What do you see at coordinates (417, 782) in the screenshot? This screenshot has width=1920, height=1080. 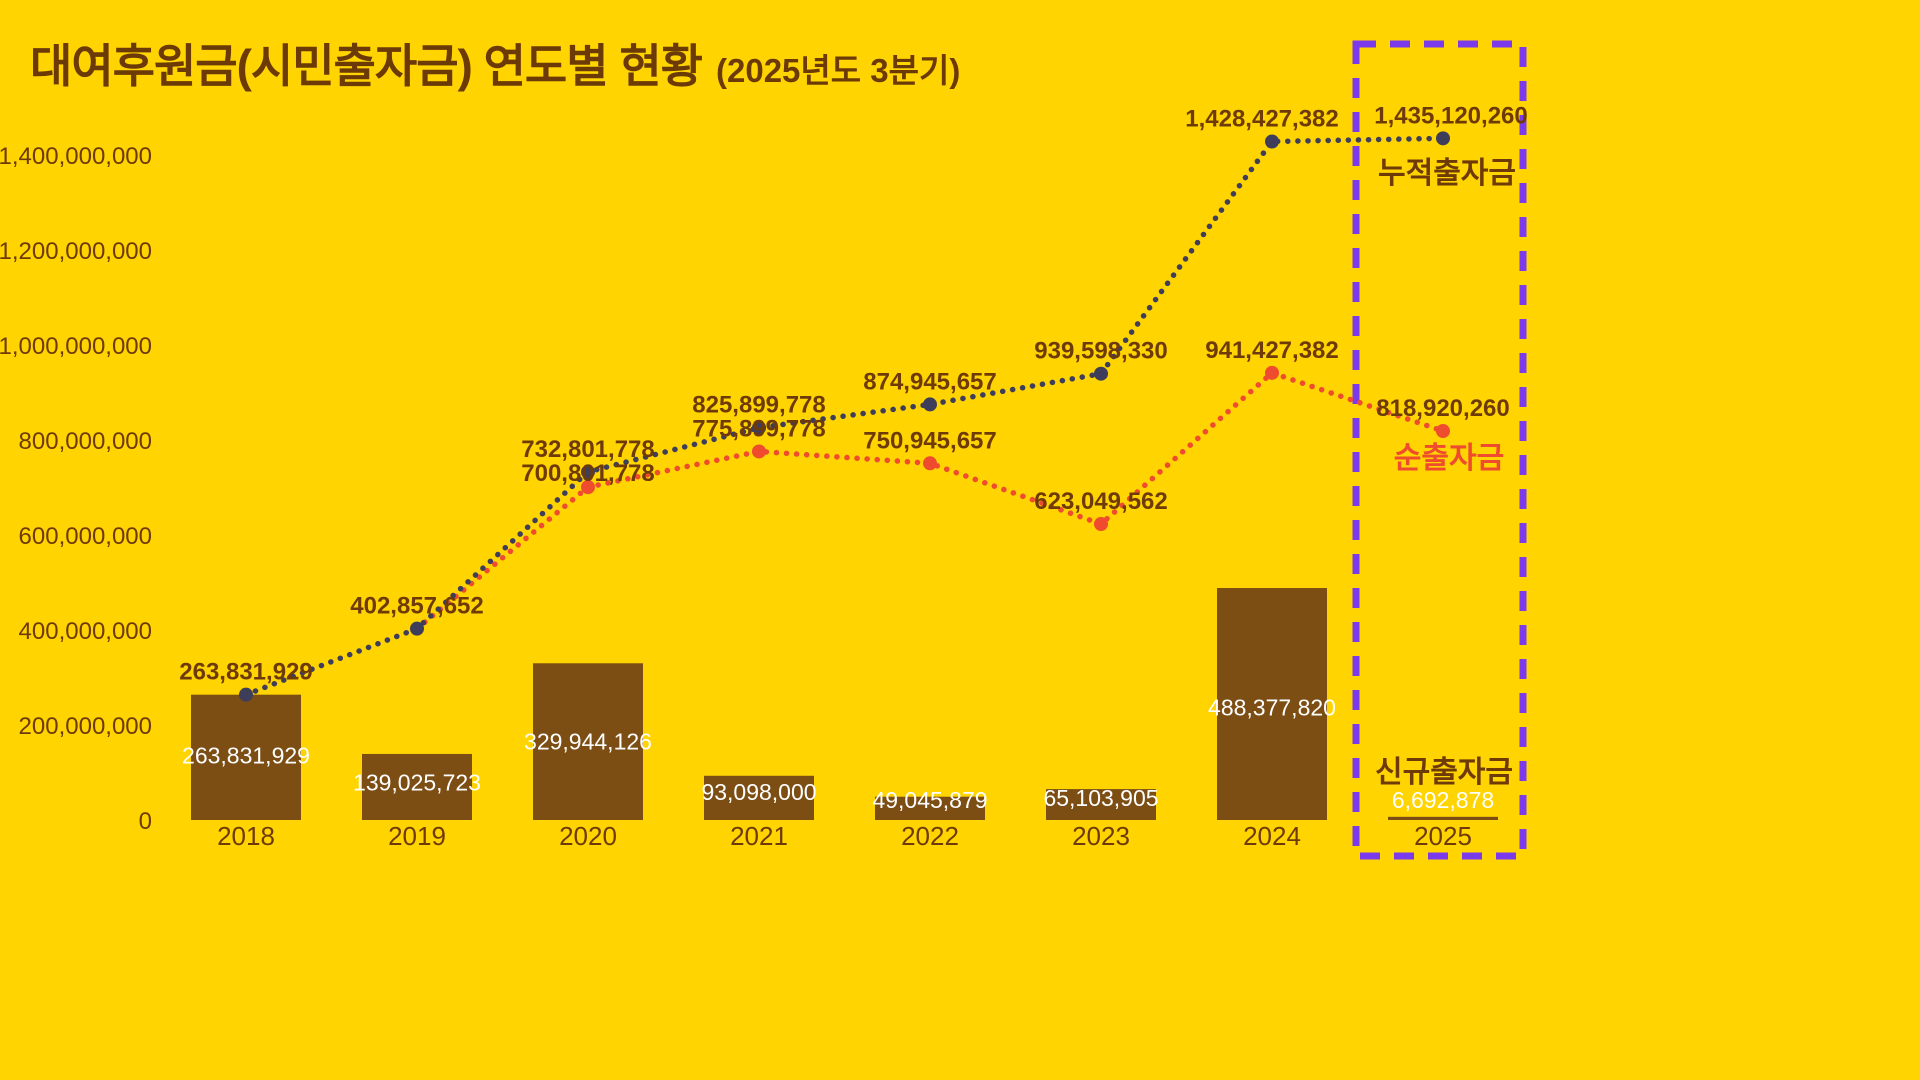 I see `bar-label-2019: 139,025,723` at bounding box center [417, 782].